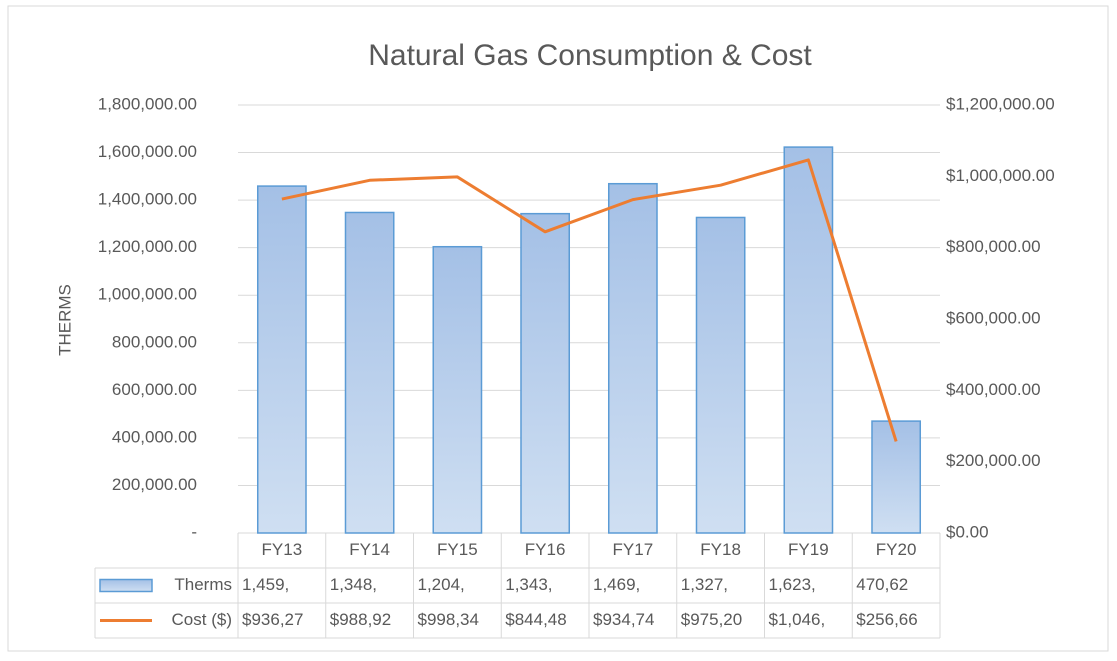  What do you see at coordinates (64, 320) in the screenshot?
I see `y-axis-title: THERMS` at bounding box center [64, 320].